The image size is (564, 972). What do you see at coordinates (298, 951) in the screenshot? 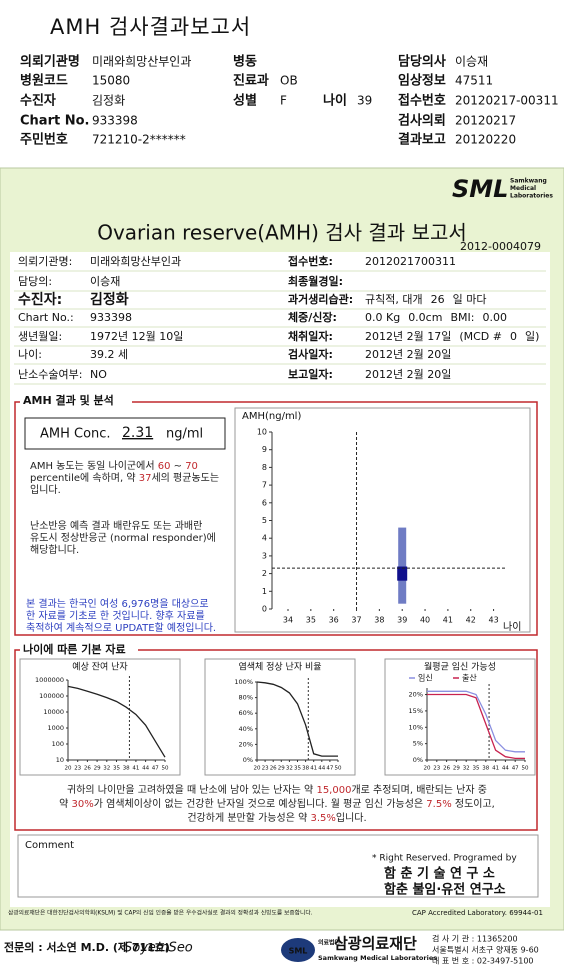
I see `footer-logo: SML` at bounding box center [298, 951].